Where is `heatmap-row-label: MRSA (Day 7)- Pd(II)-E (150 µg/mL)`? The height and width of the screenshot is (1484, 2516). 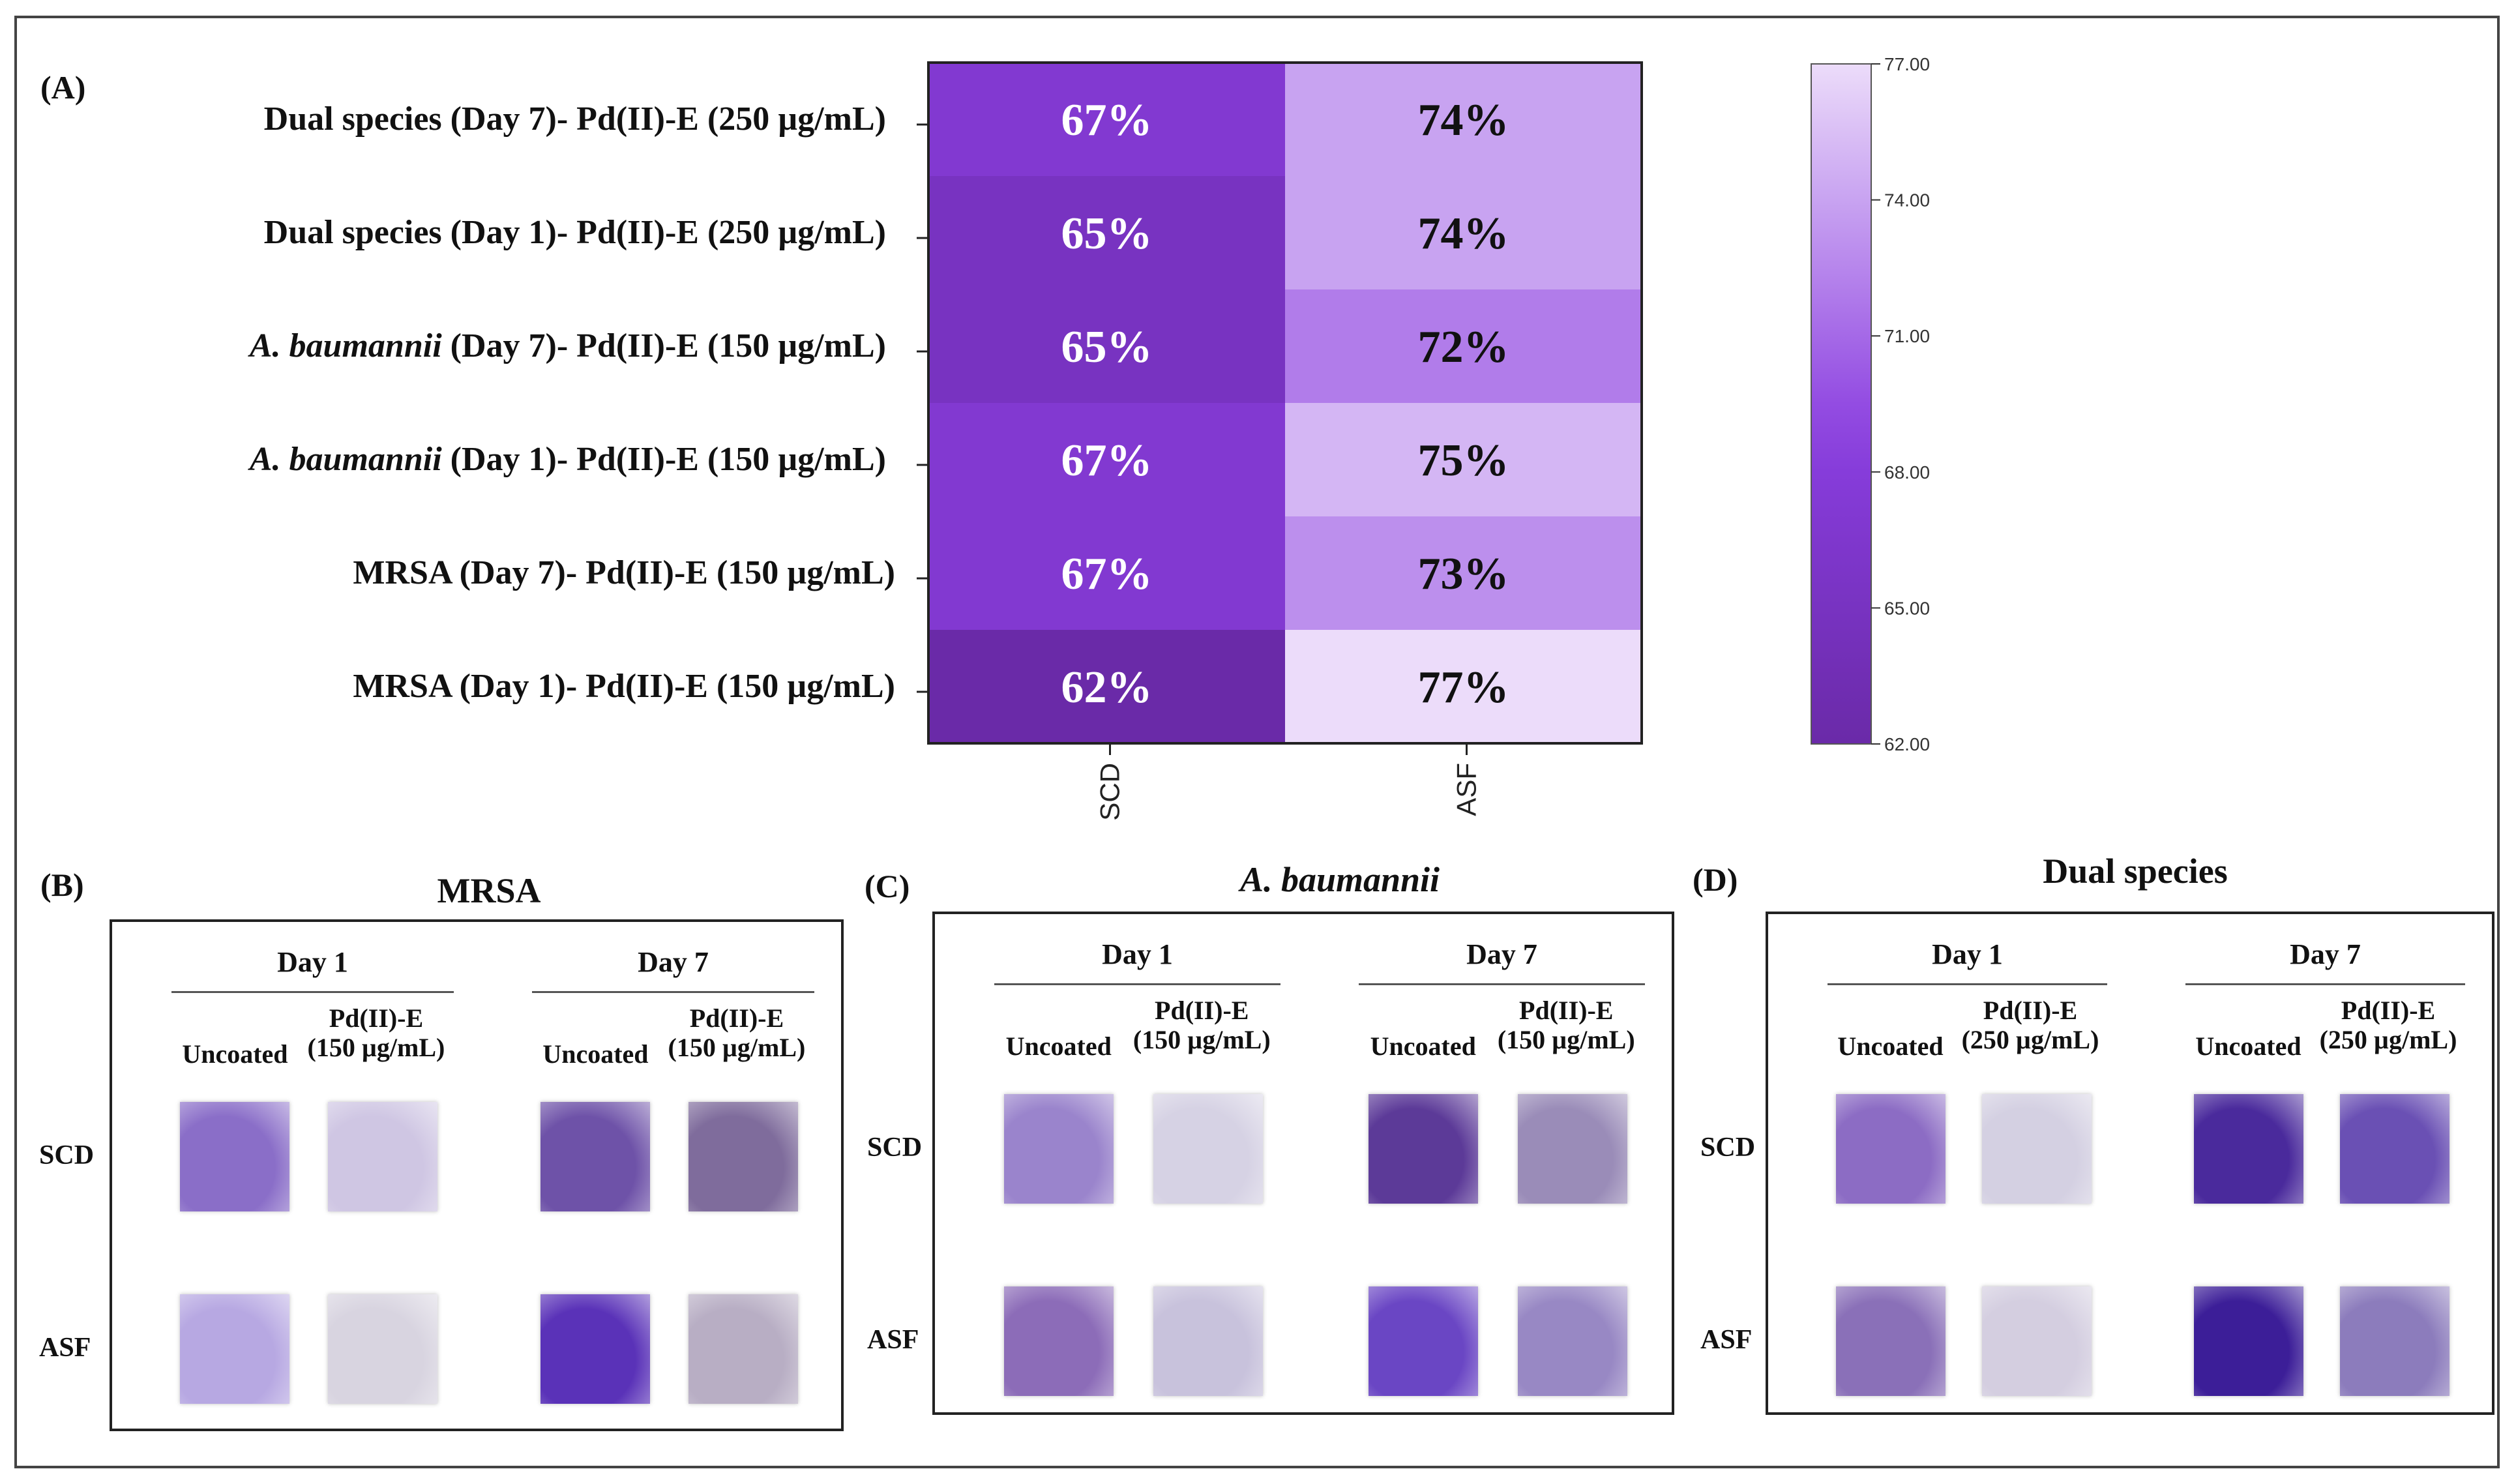
heatmap-row-label: MRSA (Day 7)- Pd(II)-E (150 µg/mL) is located at coordinates (624, 573).